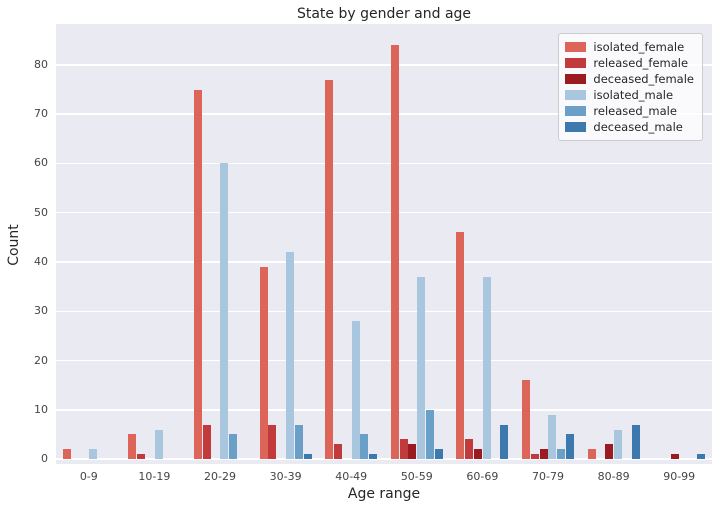  I want to click on legend-item-released_male: released_male, so click(629, 111).